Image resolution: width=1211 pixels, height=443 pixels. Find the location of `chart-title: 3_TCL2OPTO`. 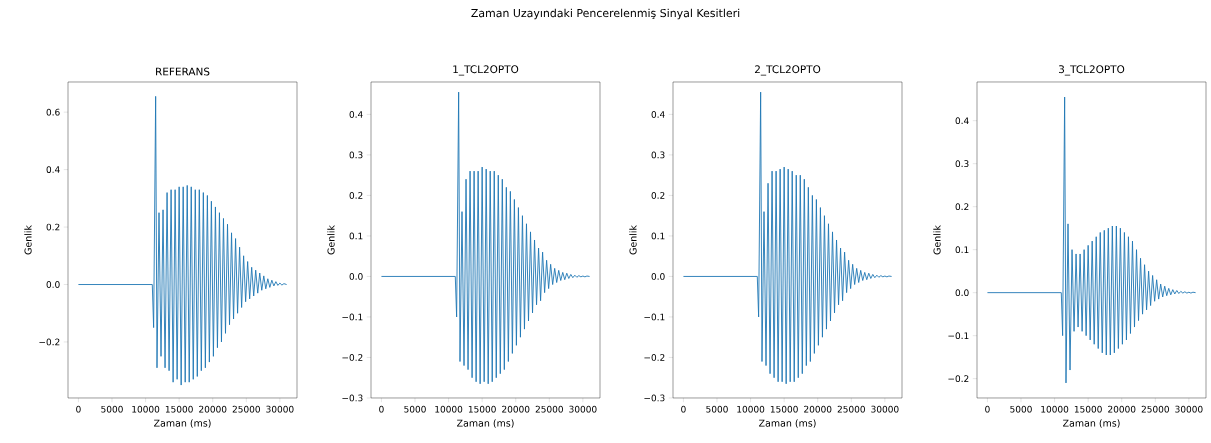

chart-title: 3_TCL2OPTO is located at coordinates (1092, 70).